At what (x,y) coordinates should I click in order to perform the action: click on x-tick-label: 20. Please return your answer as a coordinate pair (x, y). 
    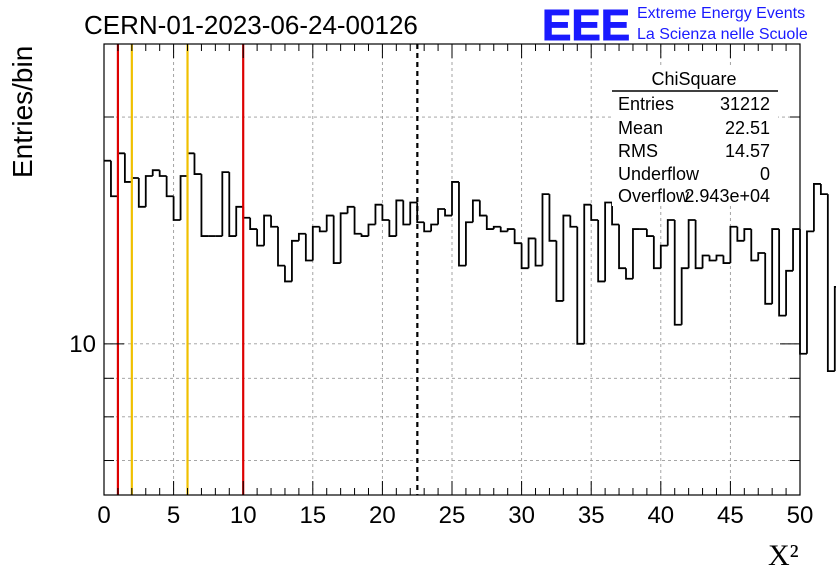
    Looking at the image, I should click on (382, 515).